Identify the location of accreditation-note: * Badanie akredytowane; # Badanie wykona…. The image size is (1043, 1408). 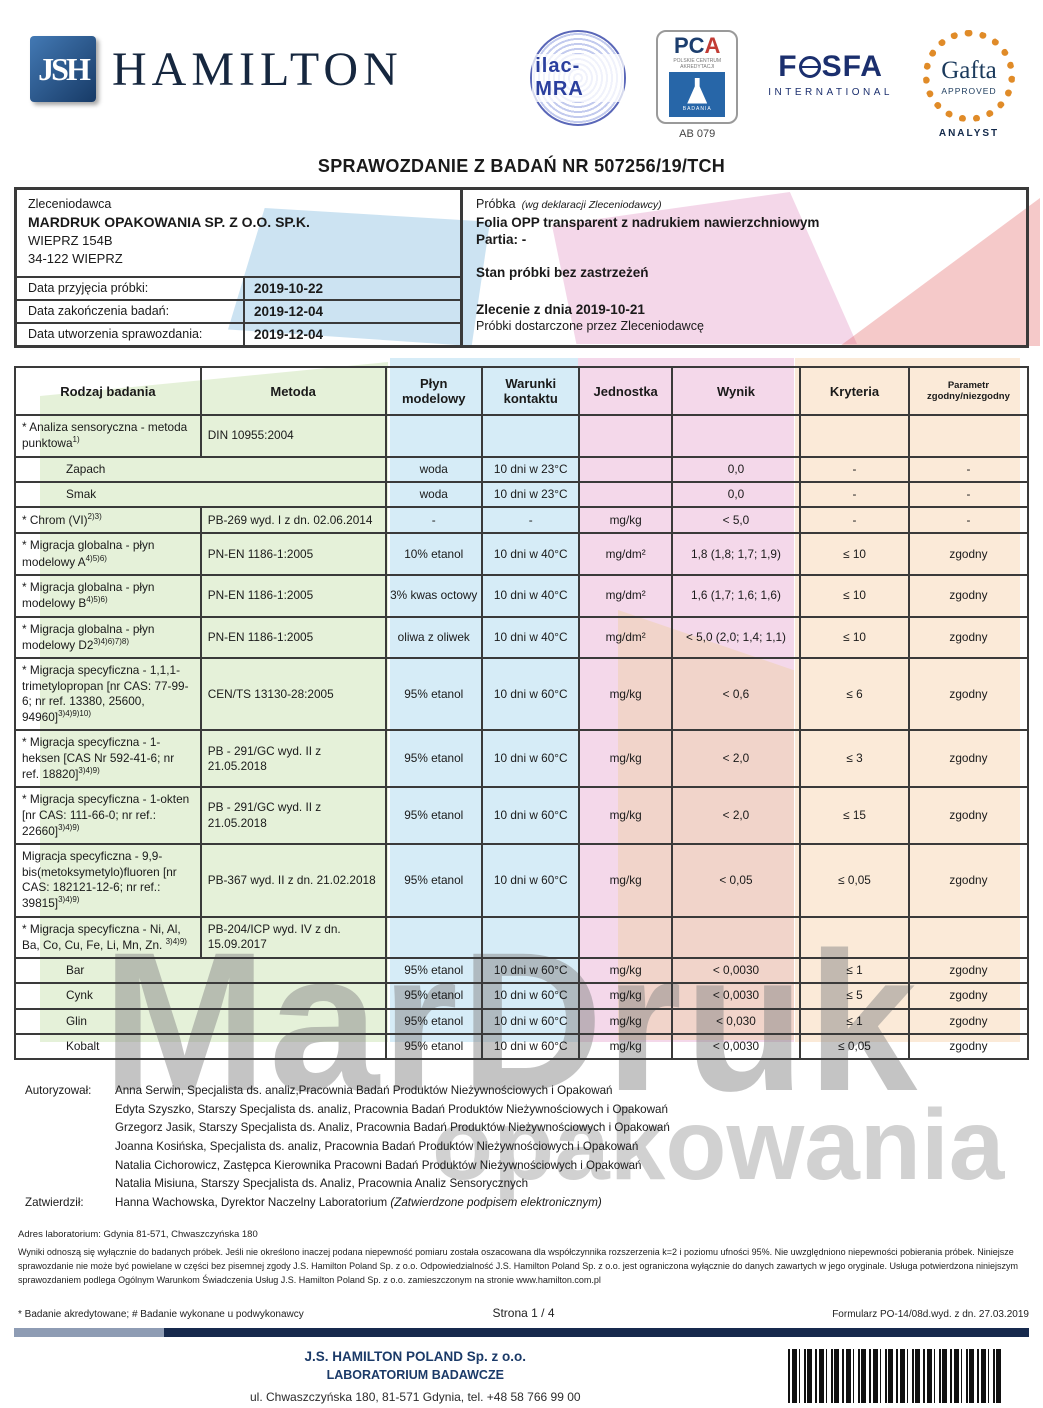
(161, 1314).